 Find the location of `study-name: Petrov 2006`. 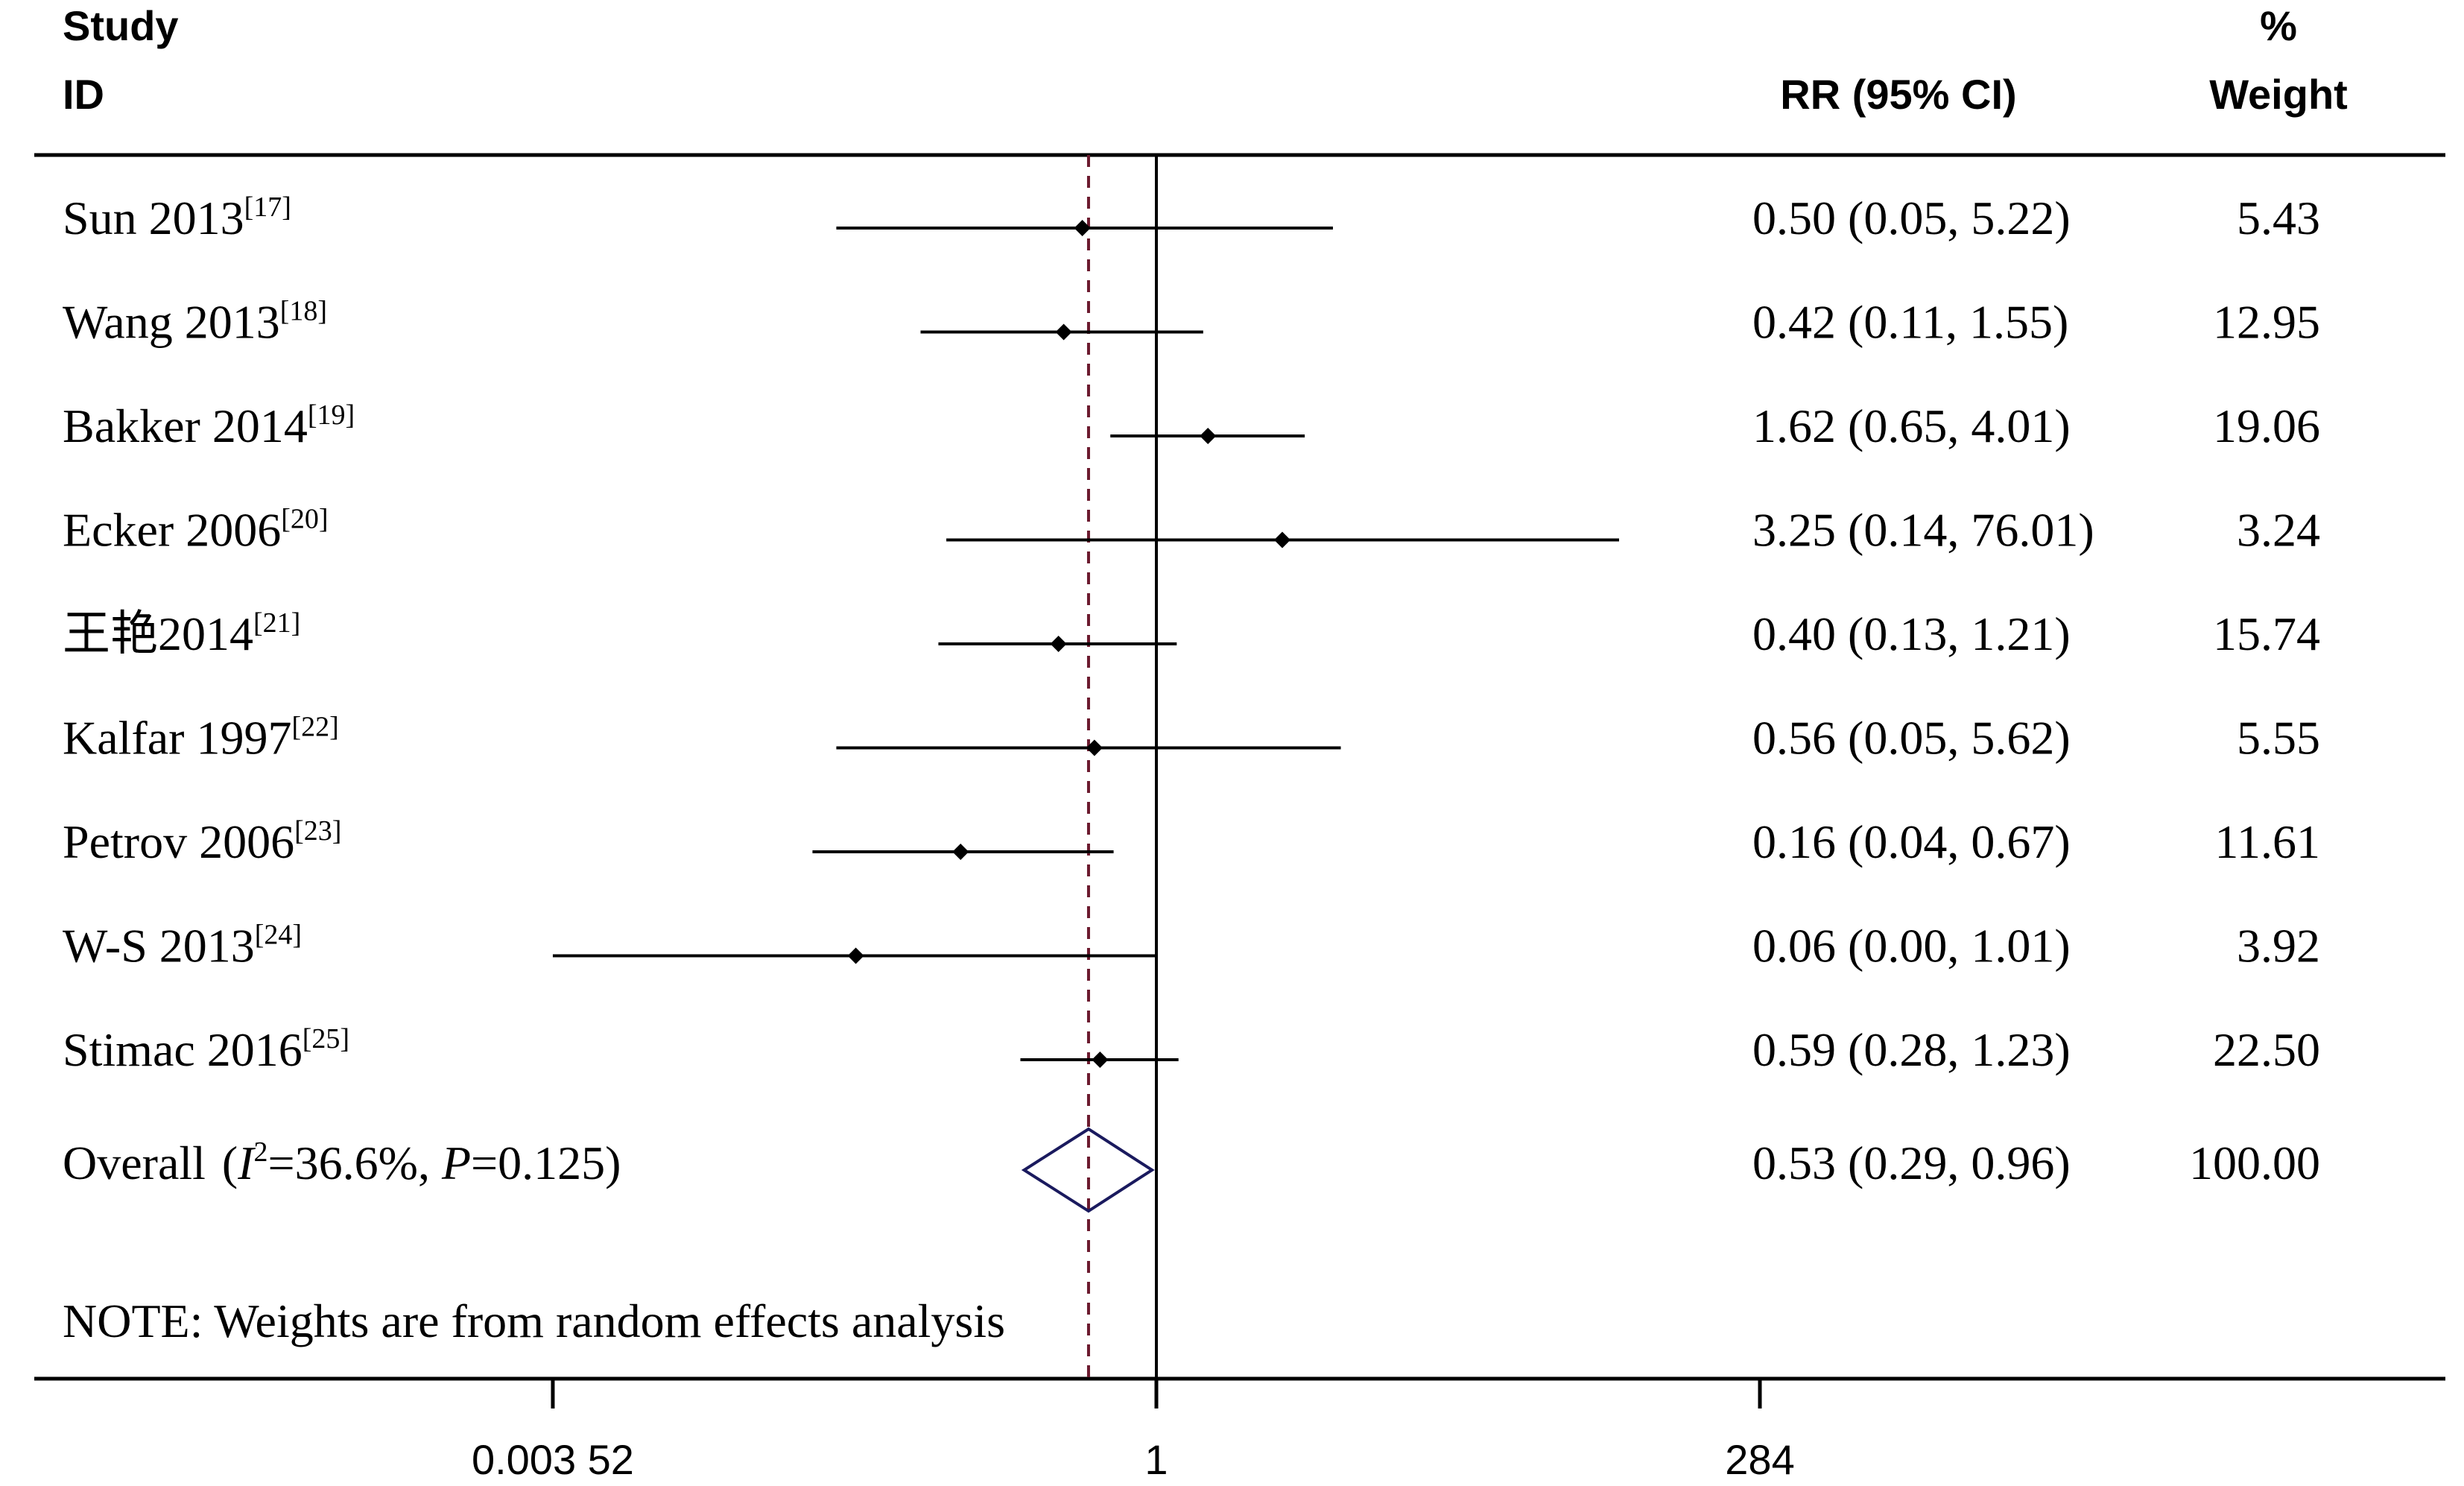

study-name: Petrov 2006 is located at coordinates (178, 841).